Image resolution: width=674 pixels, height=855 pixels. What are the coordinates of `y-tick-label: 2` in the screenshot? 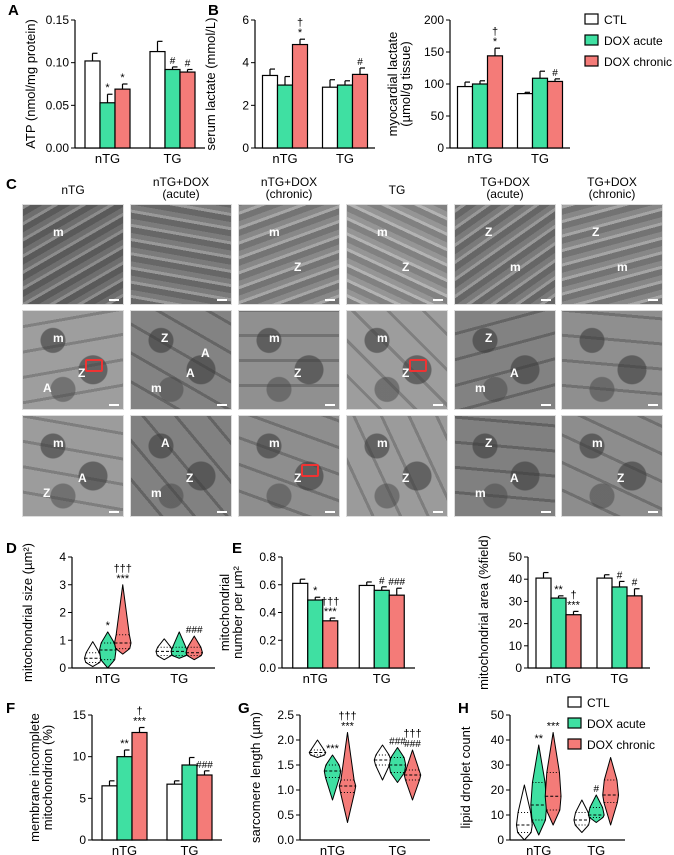 It's located at (245, 105).